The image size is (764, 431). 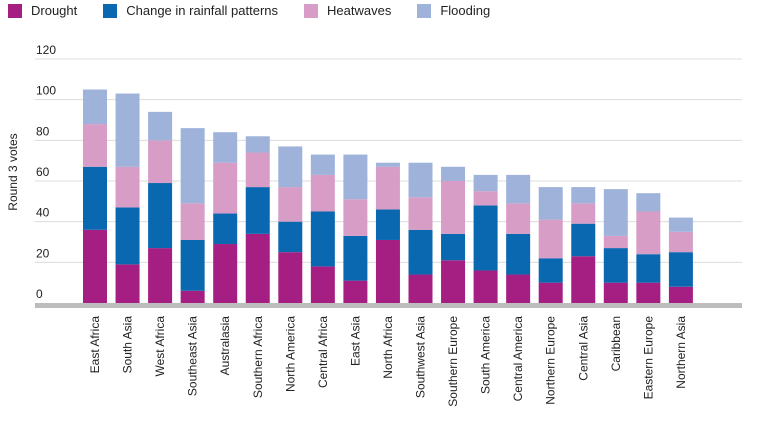 What do you see at coordinates (43, 213) in the screenshot?
I see `y-tick-label: 40` at bounding box center [43, 213].